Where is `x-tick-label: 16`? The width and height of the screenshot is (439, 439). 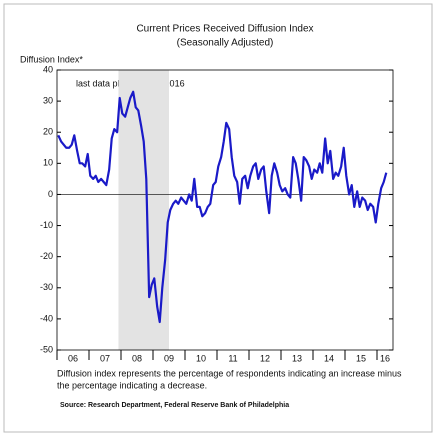
x-tick-label: 16 is located at coordinates (385, 358).